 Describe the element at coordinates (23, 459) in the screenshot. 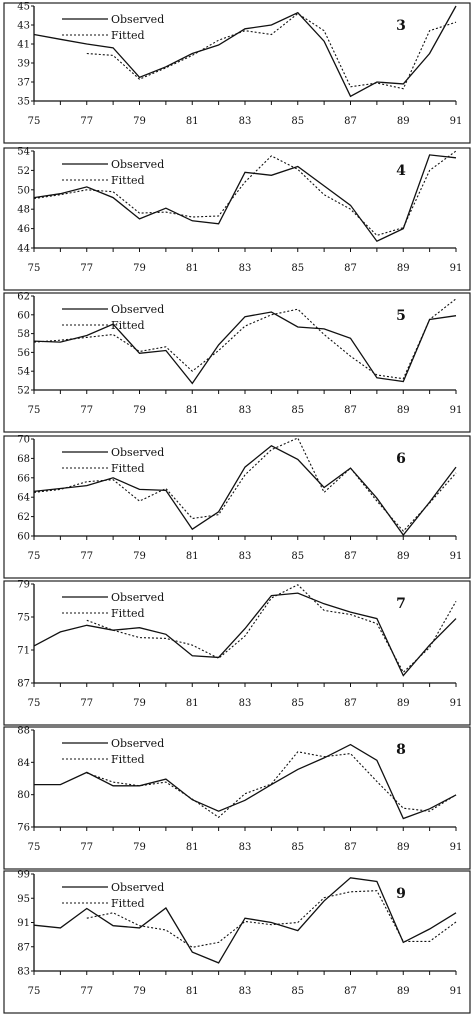

I see `y-tick-label: 68` at that location.